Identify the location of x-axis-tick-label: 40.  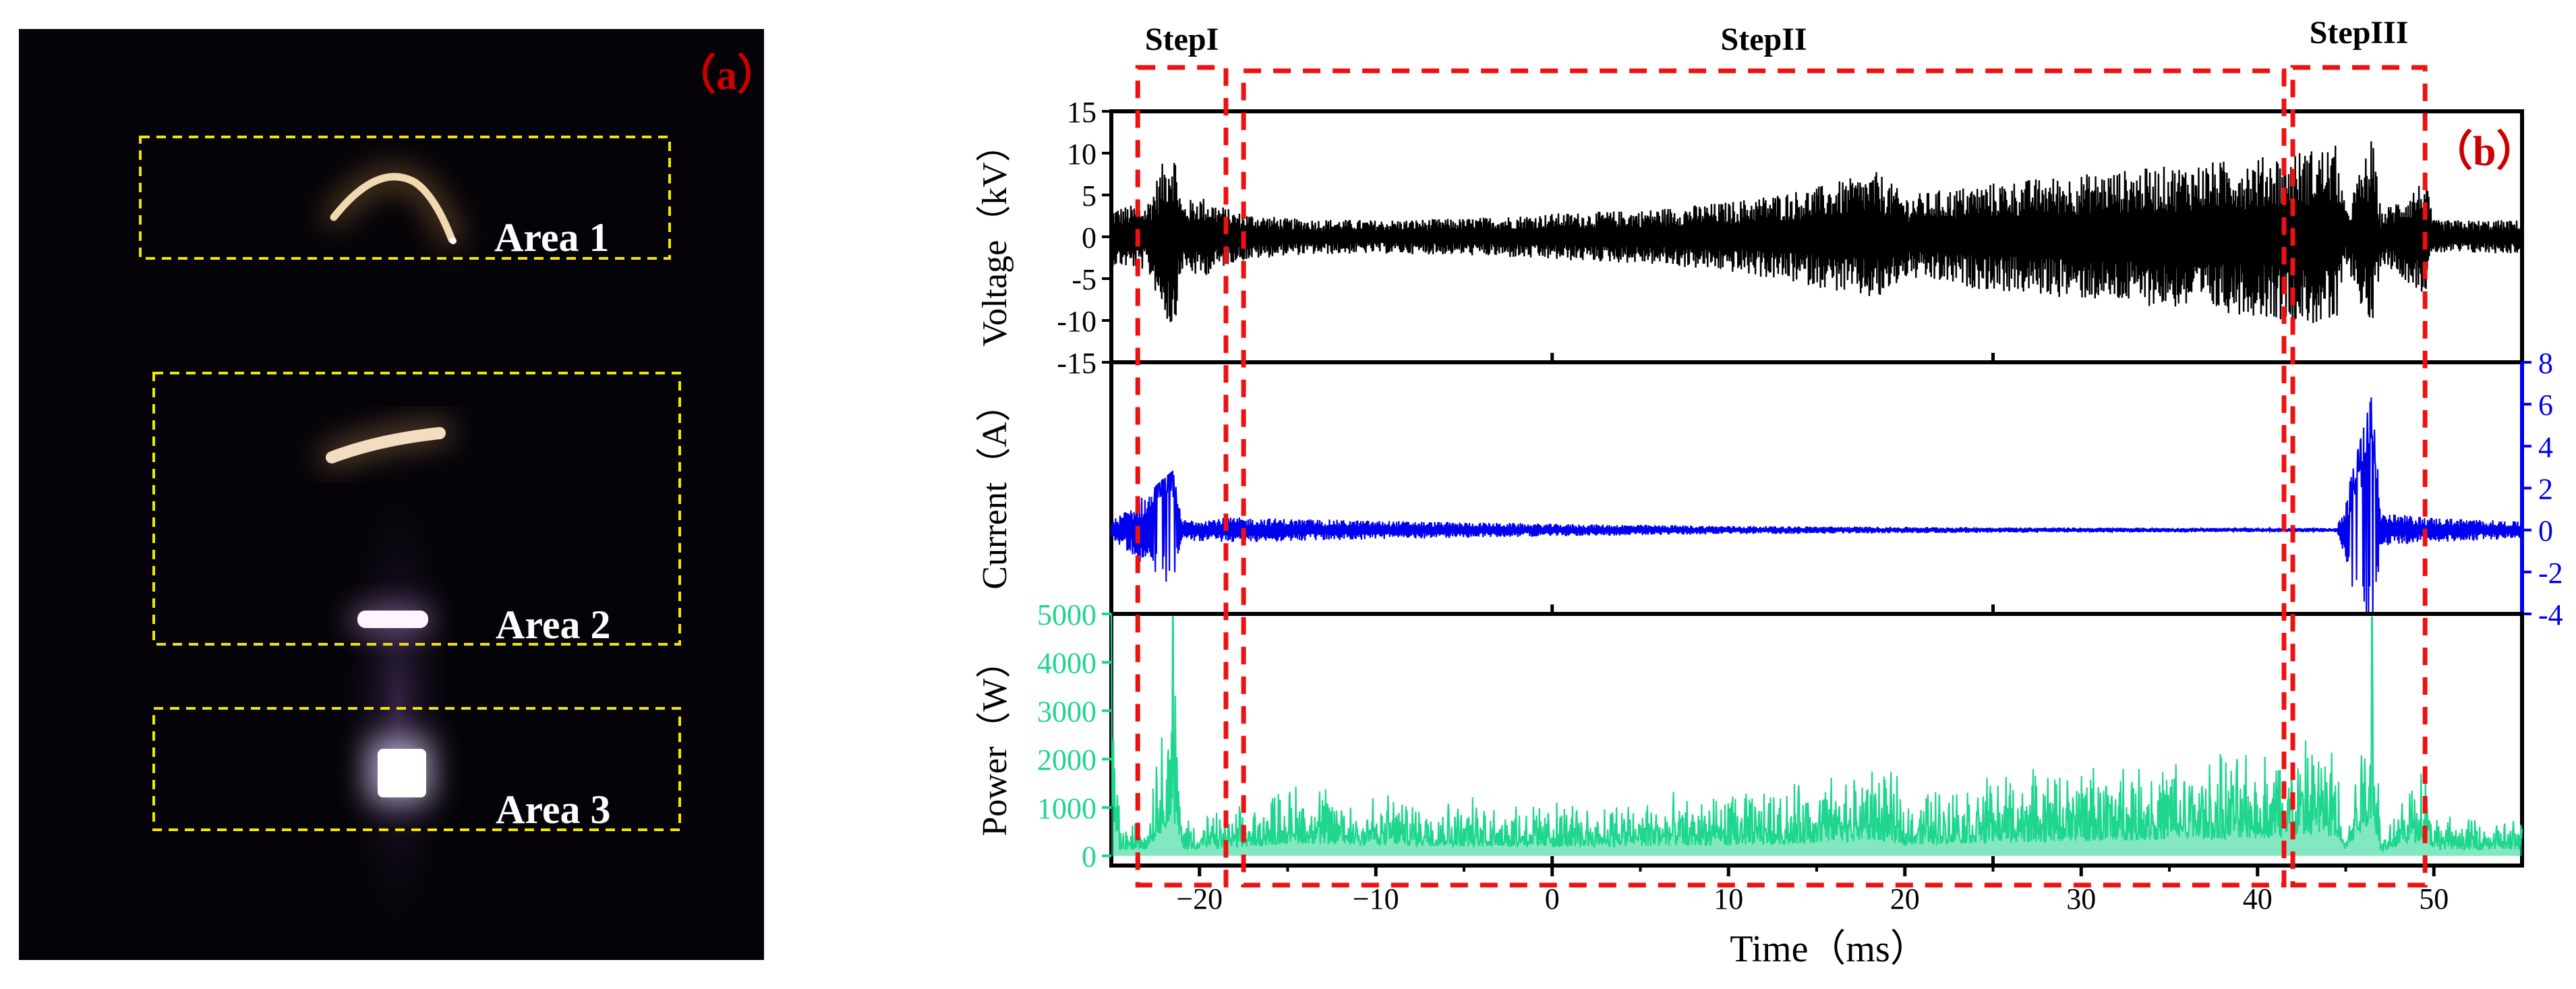
(2258, 898).